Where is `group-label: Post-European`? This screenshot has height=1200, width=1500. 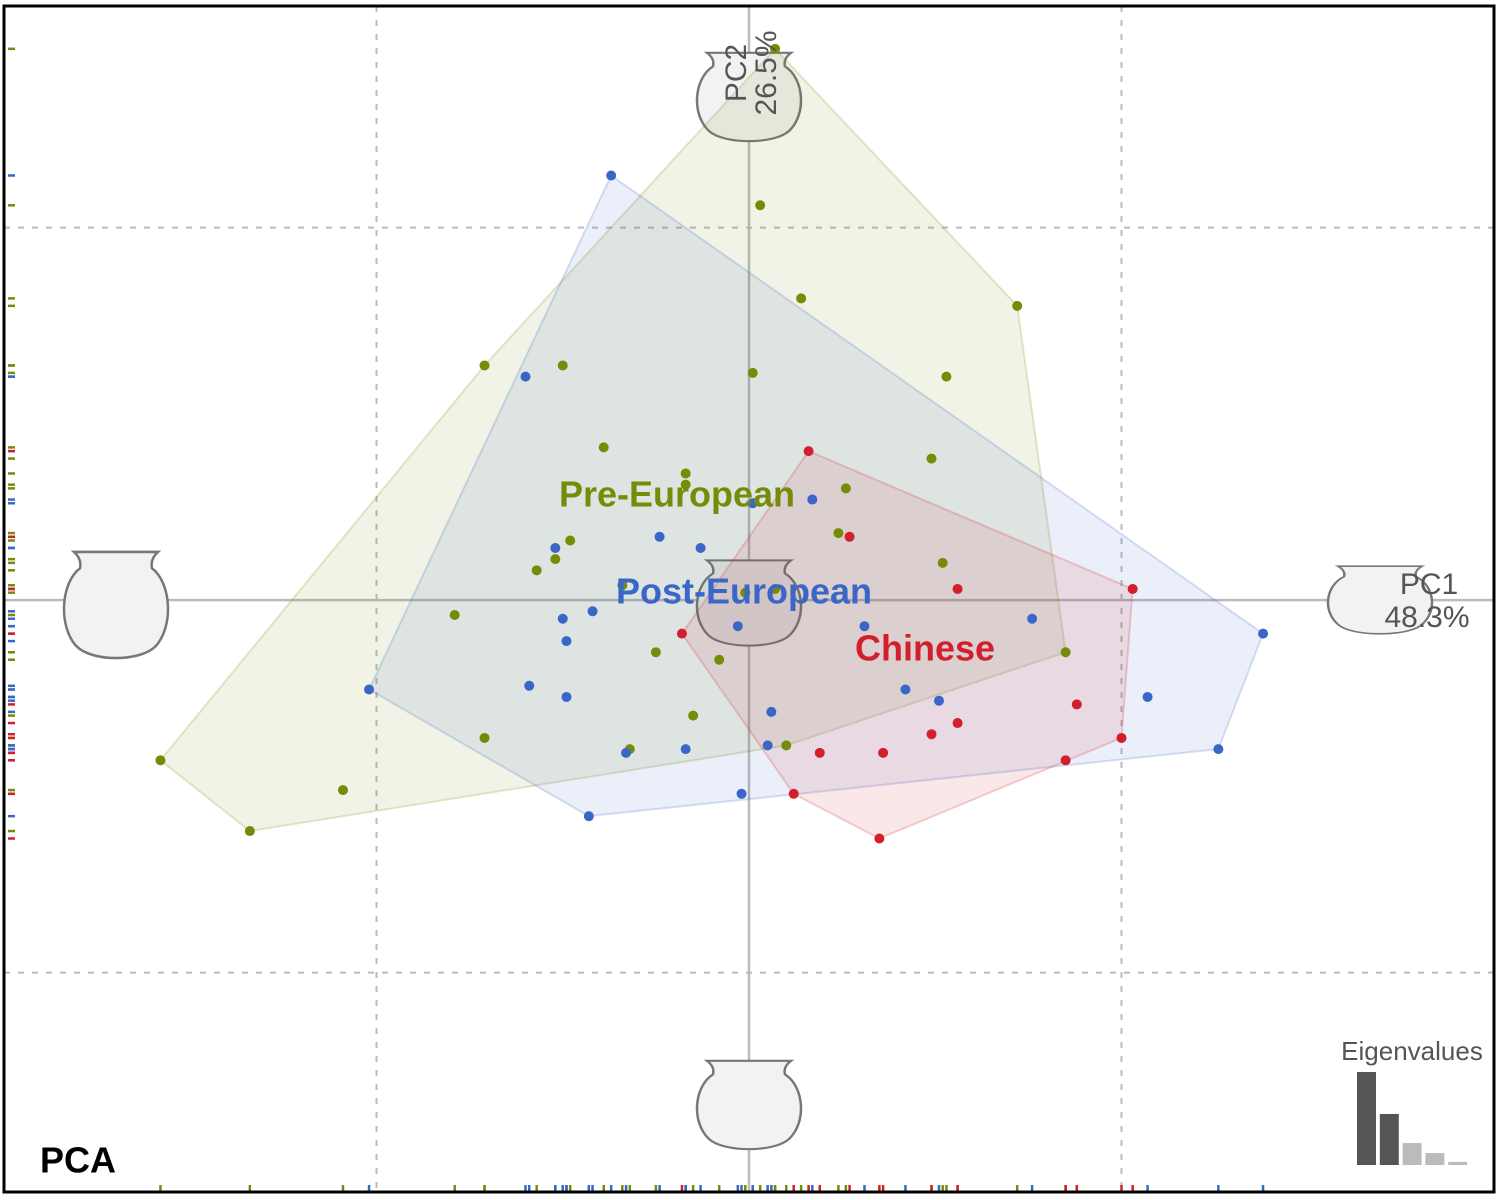
group-label: Post-European is located at coordinates (744, 591).